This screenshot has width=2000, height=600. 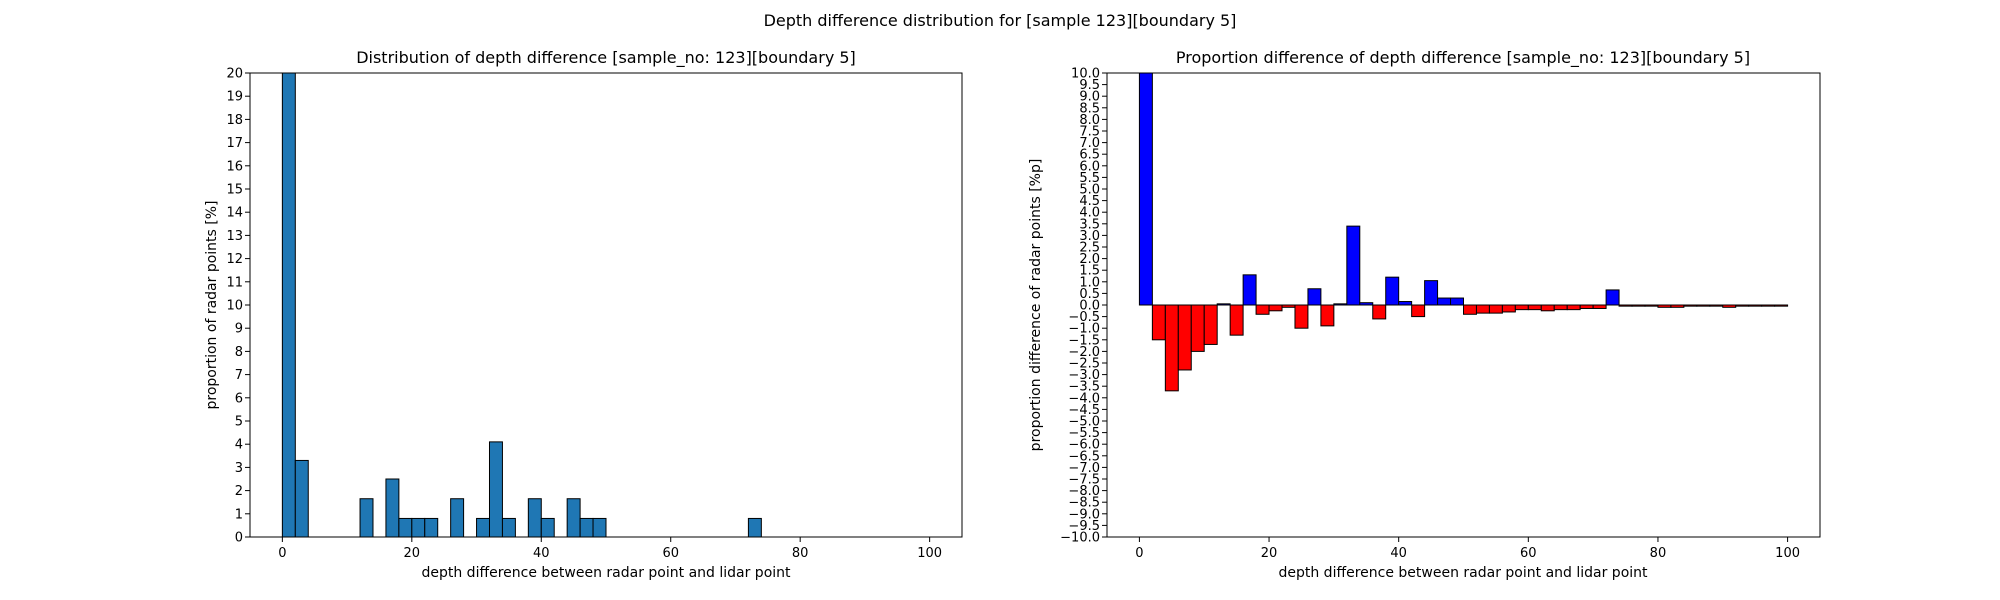 I want to click on right-y-tick-label: 9.0, so click(x=1089, y=97).